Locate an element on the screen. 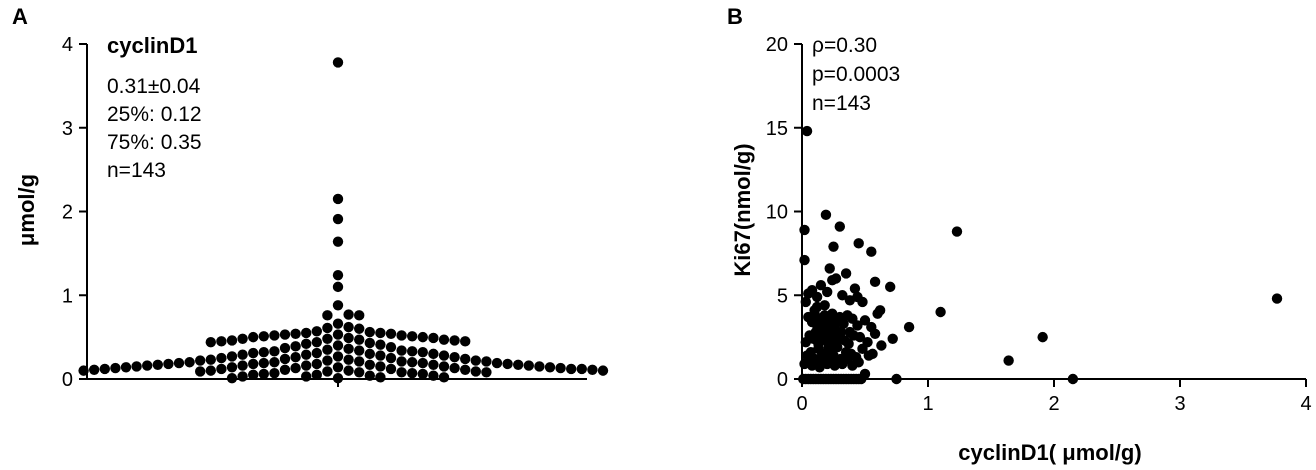 This screenshot has height=470, width=1316. panel-b-label: B is located at coordinates (735, 16).